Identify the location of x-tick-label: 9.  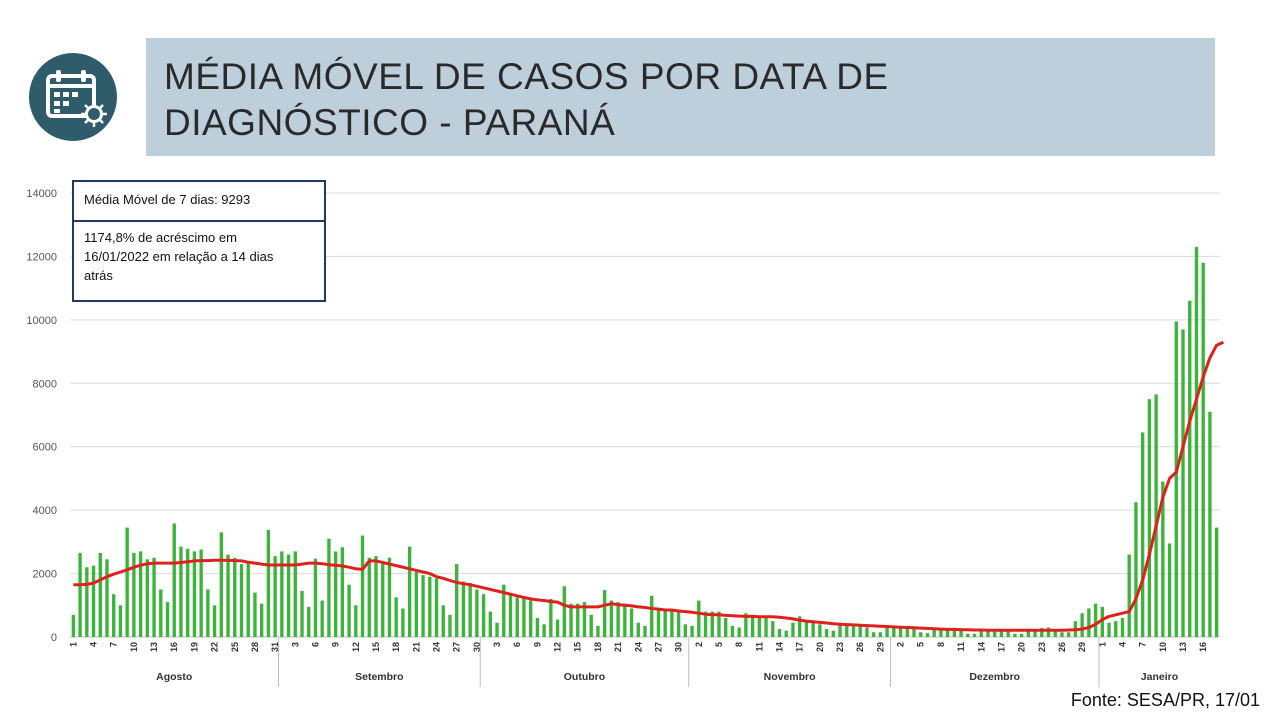
(336, 644).